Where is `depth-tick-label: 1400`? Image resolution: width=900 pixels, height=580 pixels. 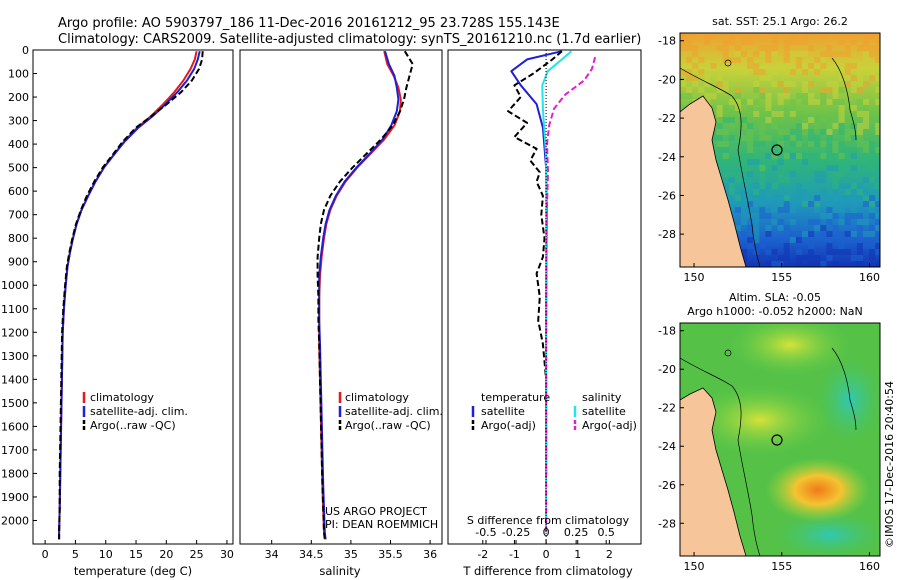 depth-tick-label: 1400 is located at coordinates (15, 379).